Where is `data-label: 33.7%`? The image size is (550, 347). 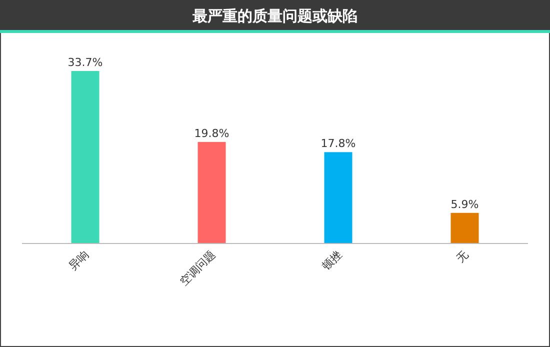
data-label: 33.7% is located at coordinates (85, 62).